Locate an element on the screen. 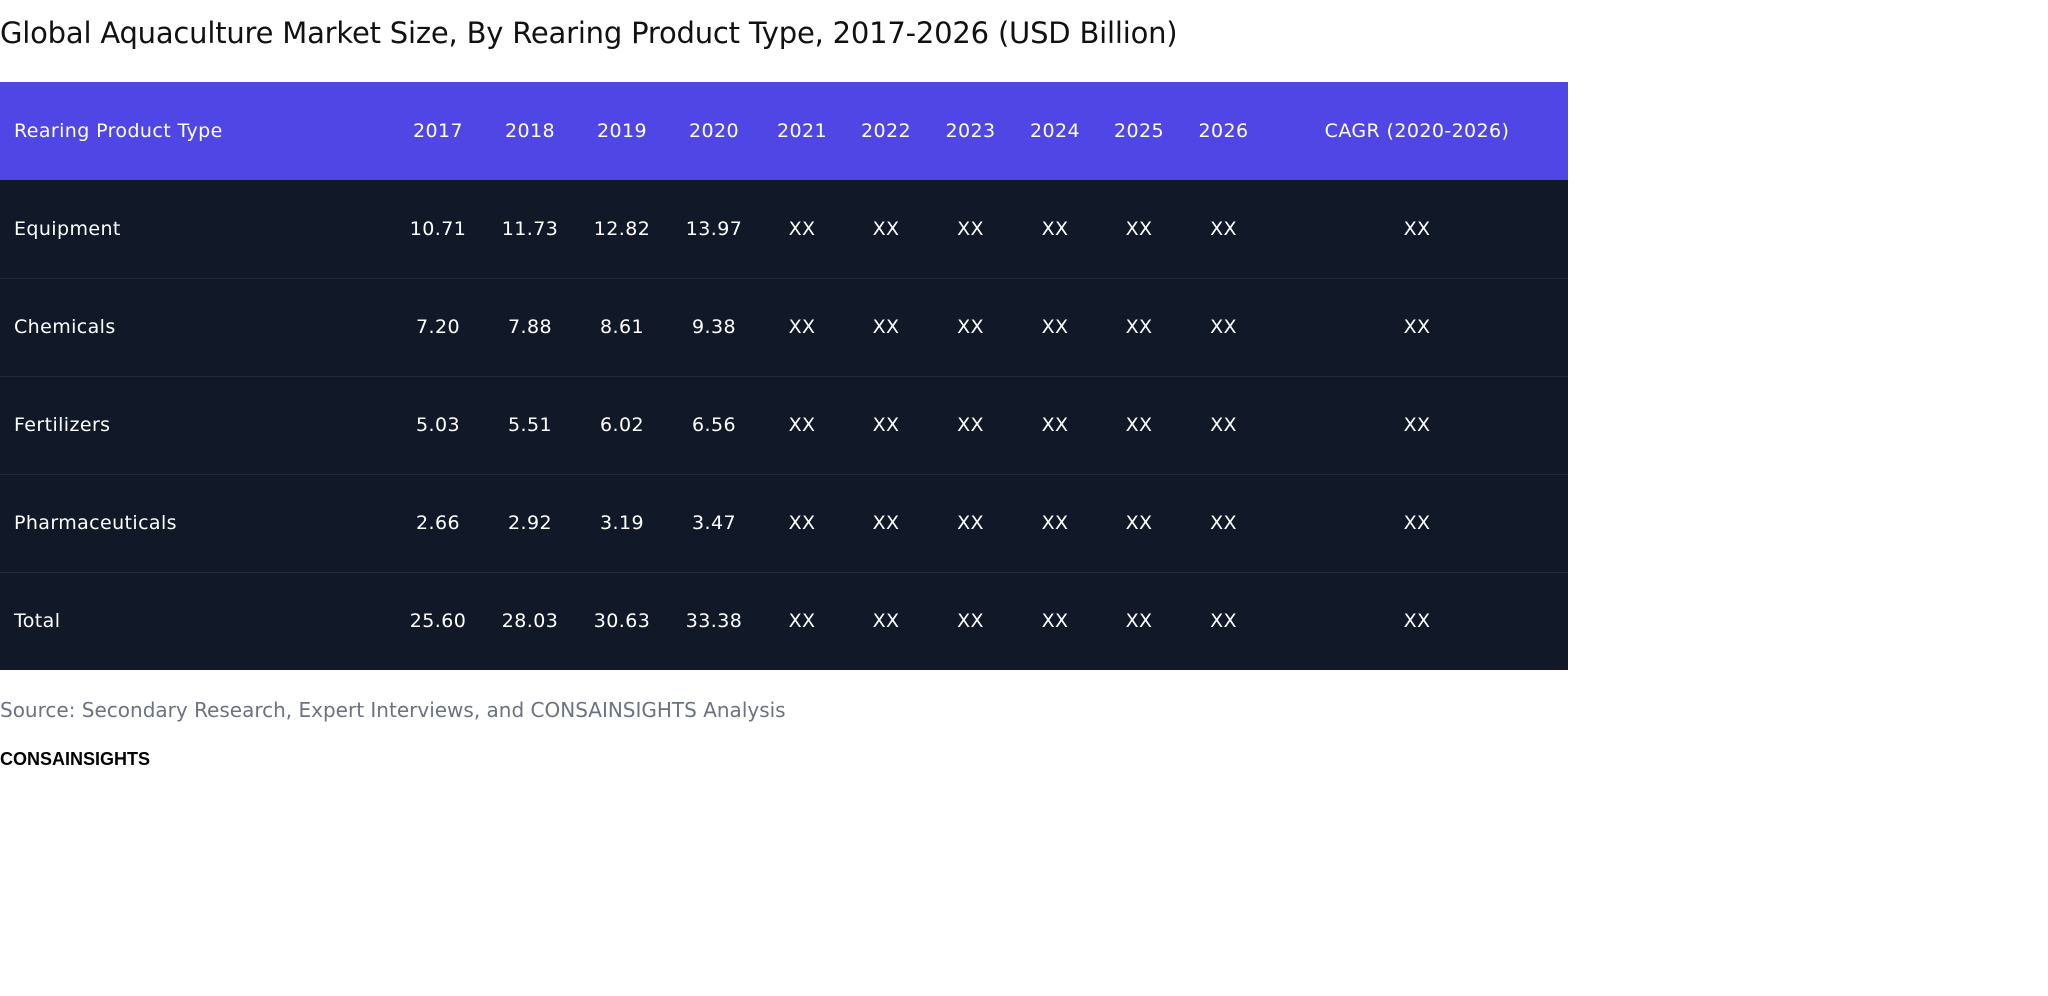 Image resolution: width=2048 pixels, height=996 pixels. table-row: Total 25.60 28.03 30.63 33.38 XX XX XX XX XX XX XX is located at coordinates (784, 621).